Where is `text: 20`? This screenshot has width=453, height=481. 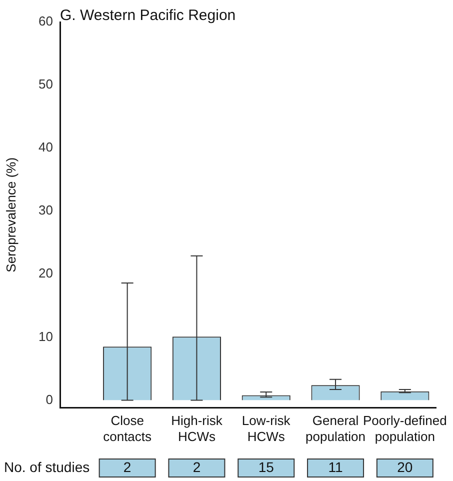 text: 20 is located at coordinates (405, 466).